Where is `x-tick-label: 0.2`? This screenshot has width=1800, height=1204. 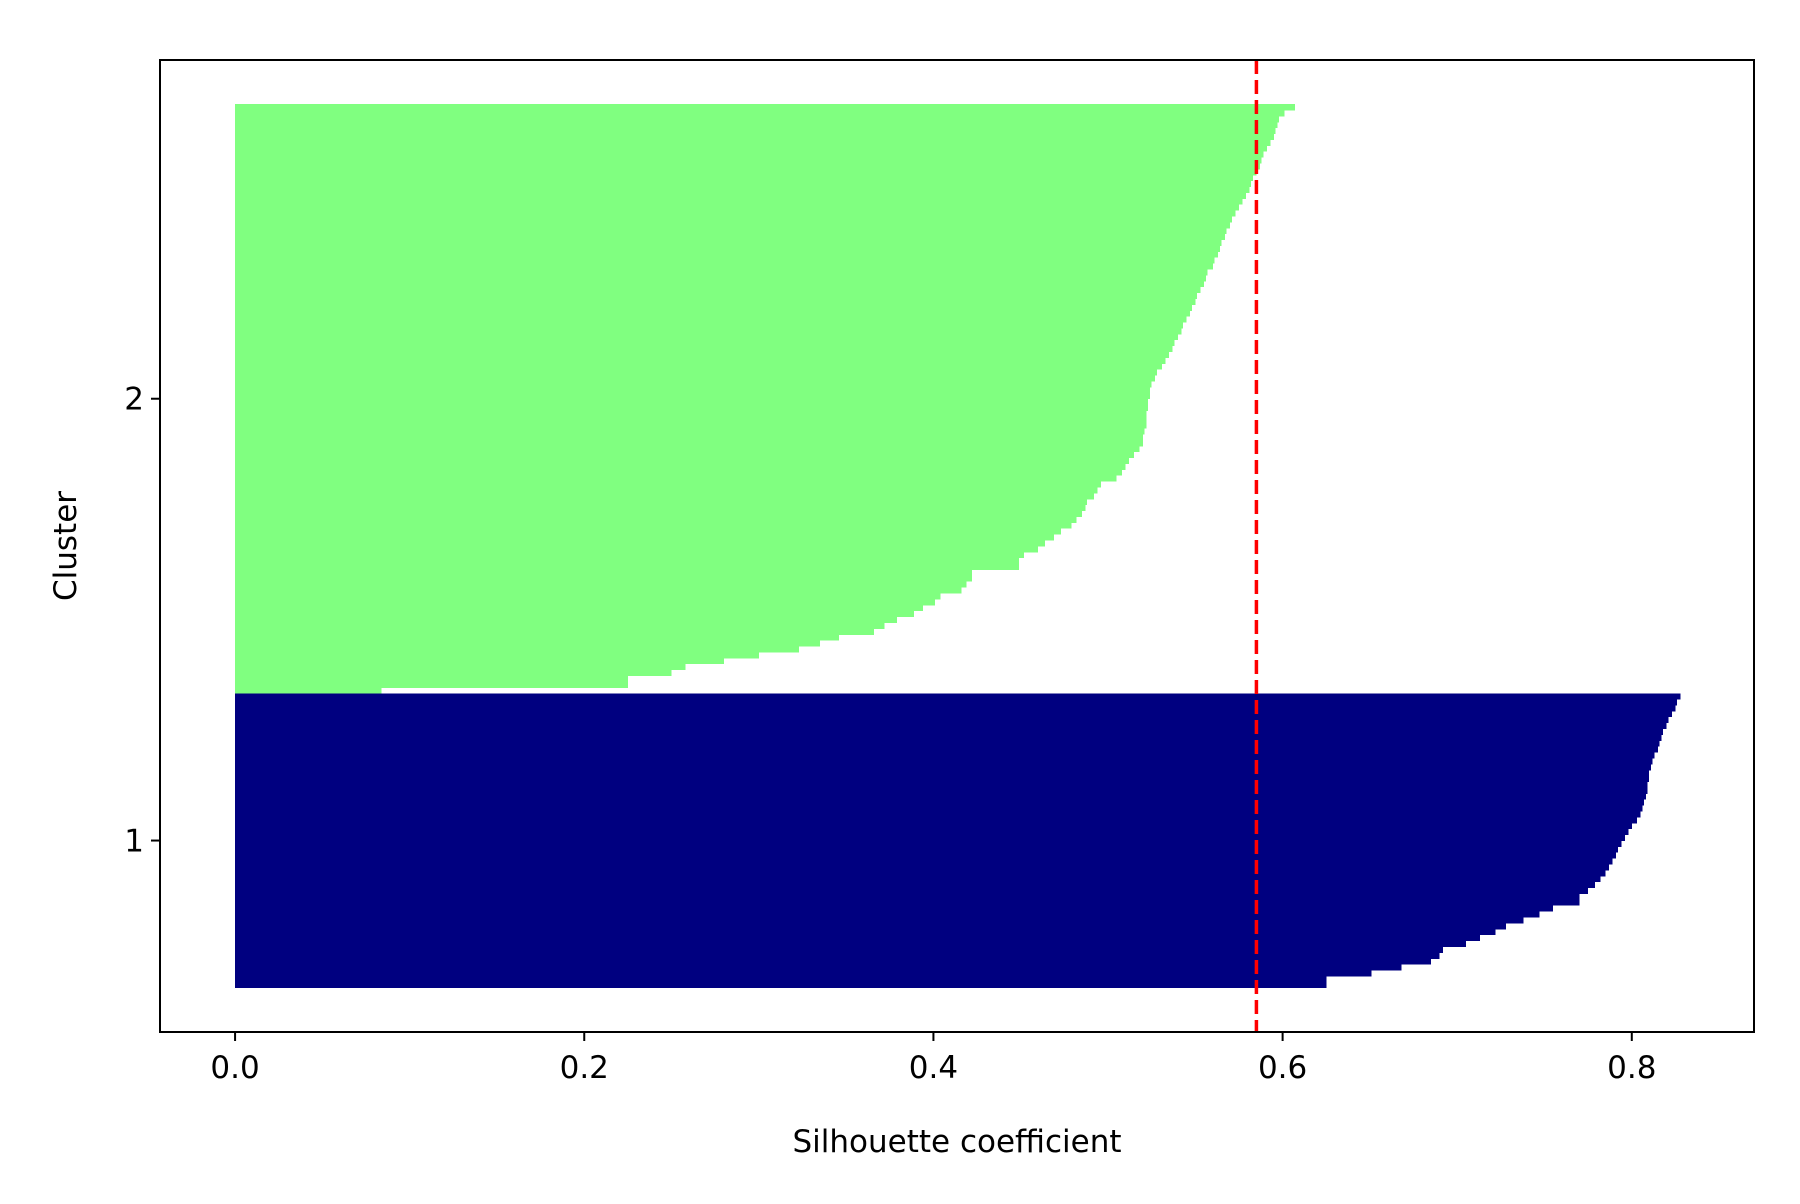 x-tick-label: 0.2 is located at coordinates (584, 1068).